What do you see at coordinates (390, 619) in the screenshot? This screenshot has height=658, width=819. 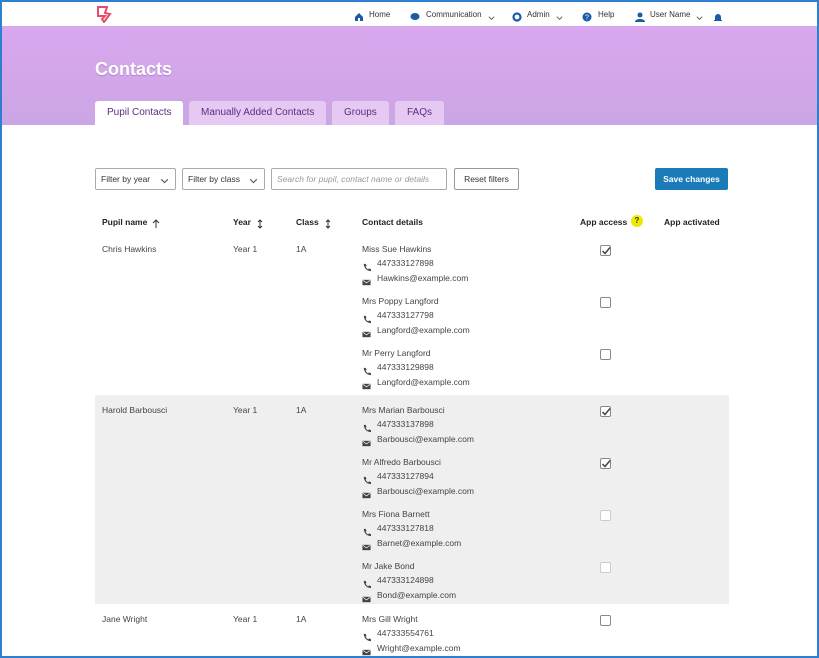 I see `contact-name: Mrs Gill Wright` at bounding box center [390, 619].